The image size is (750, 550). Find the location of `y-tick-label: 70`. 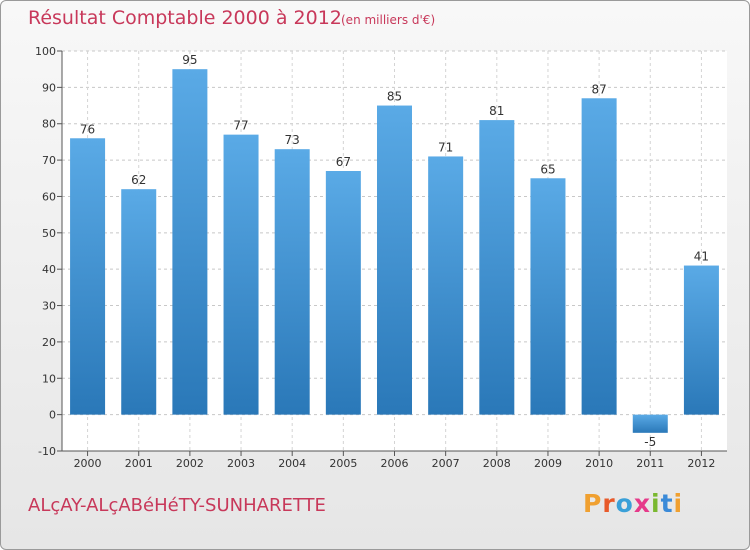

y-tick-label: 70 is located at coordinates (49, 160).